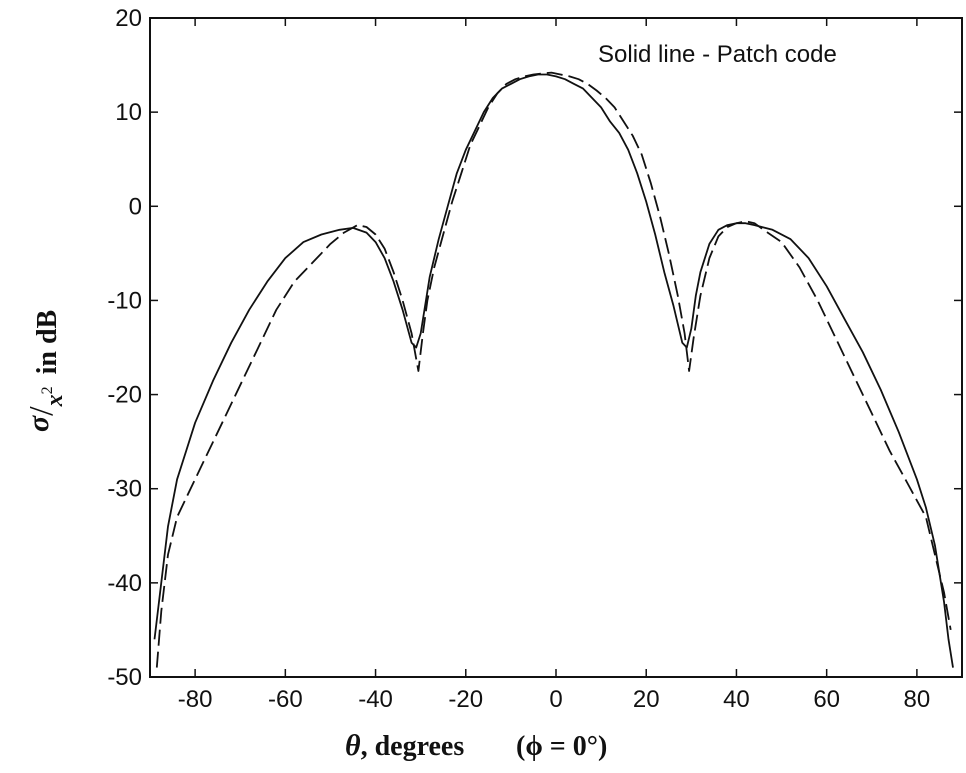 The width and height of the screenshot is (966, 773). Describe the element at coordinates (124, 583) in the screenshot. I see `y-tick-label: -40` at that location.